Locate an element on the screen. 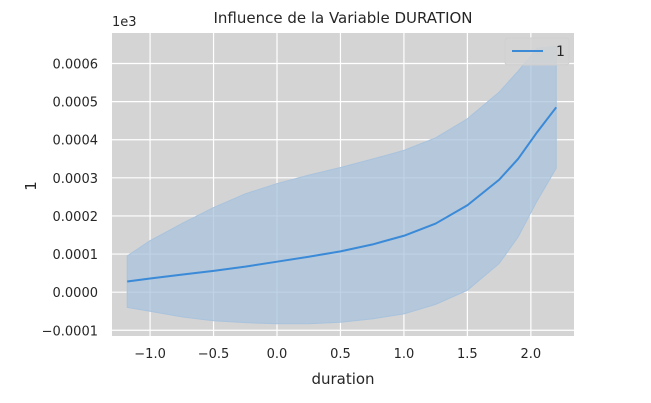 This screenshot has width=651, height=403. x-tick-label: −0.5 is located at coordinates (214, 354).